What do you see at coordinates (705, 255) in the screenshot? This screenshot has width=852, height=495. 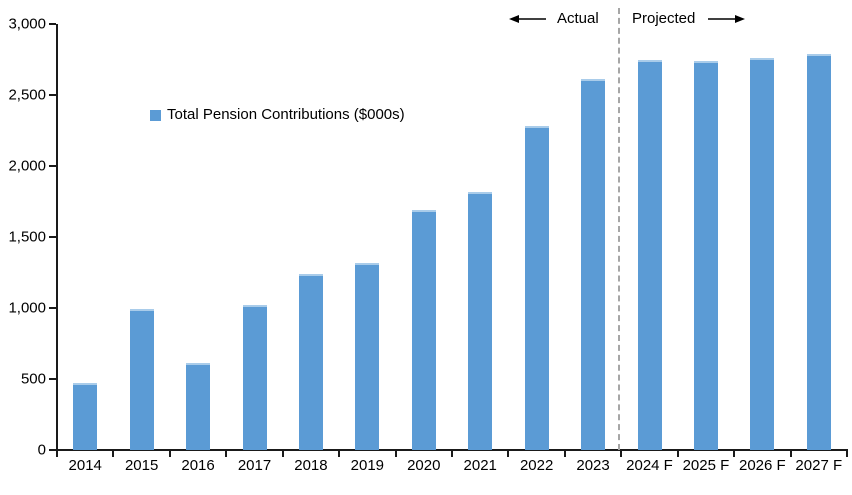 I see `bar-2025-F` at bounding box center [705, 255].